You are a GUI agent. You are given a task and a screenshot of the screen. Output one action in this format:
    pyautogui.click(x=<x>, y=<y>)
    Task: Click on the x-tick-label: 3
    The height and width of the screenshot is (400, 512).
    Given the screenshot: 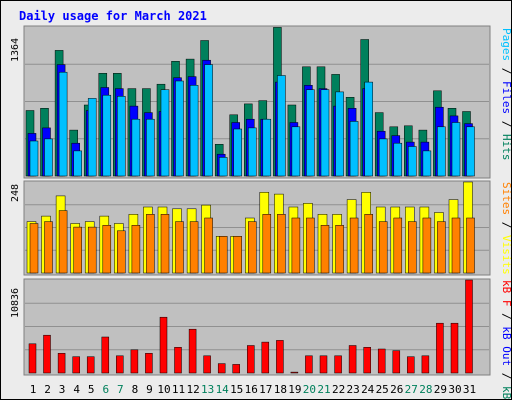 What is the action you would take?
    pyautogui.click(x=62, y=389)
    